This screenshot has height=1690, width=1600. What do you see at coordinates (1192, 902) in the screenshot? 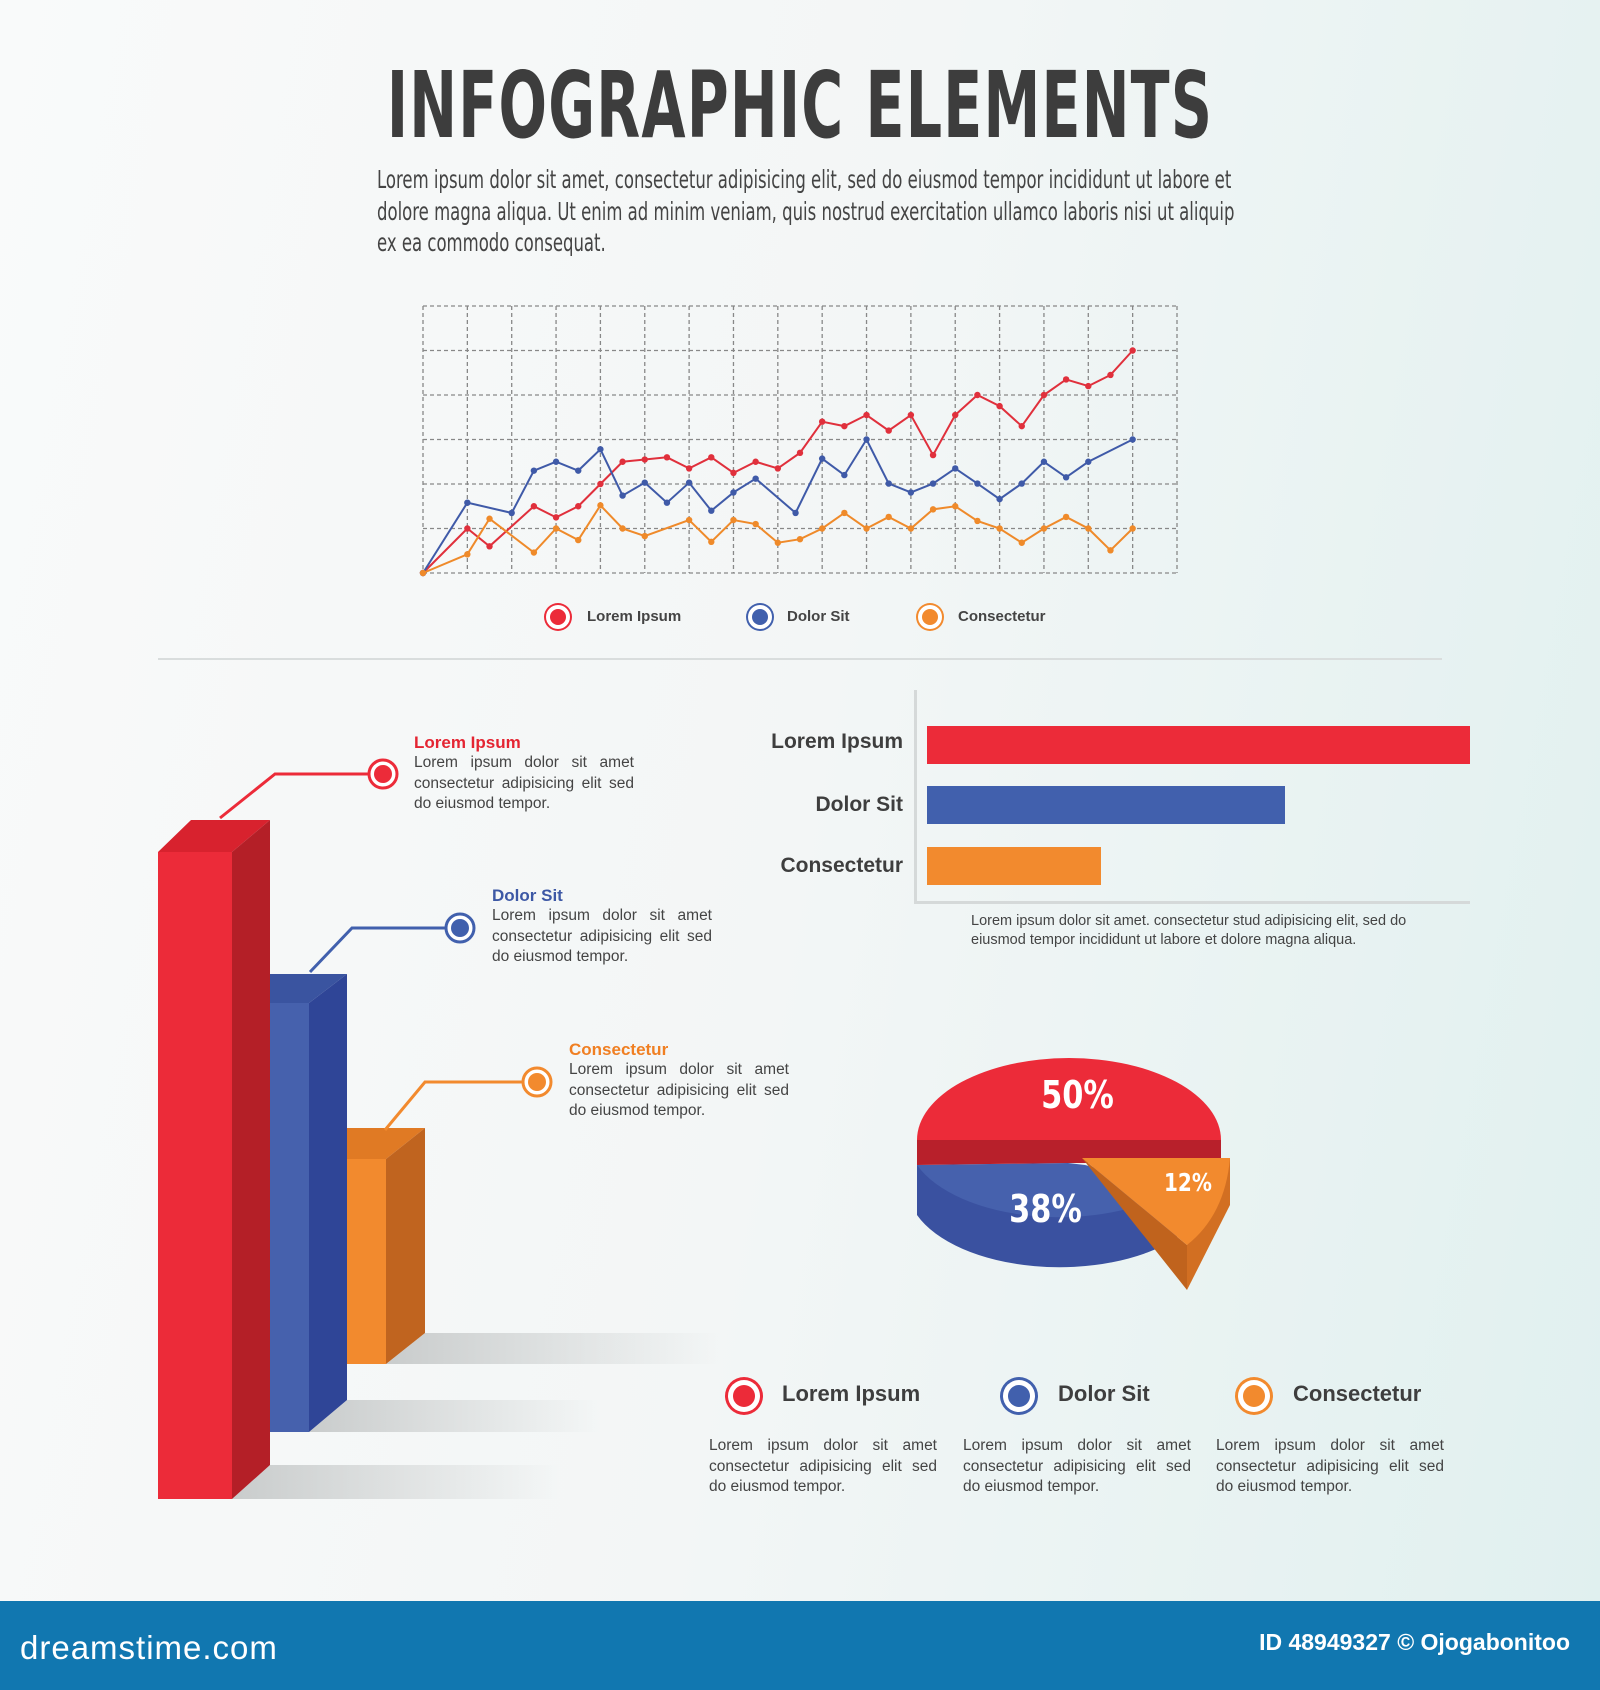
I see `hbar-x-axis` at bounding box center [1192, 902].